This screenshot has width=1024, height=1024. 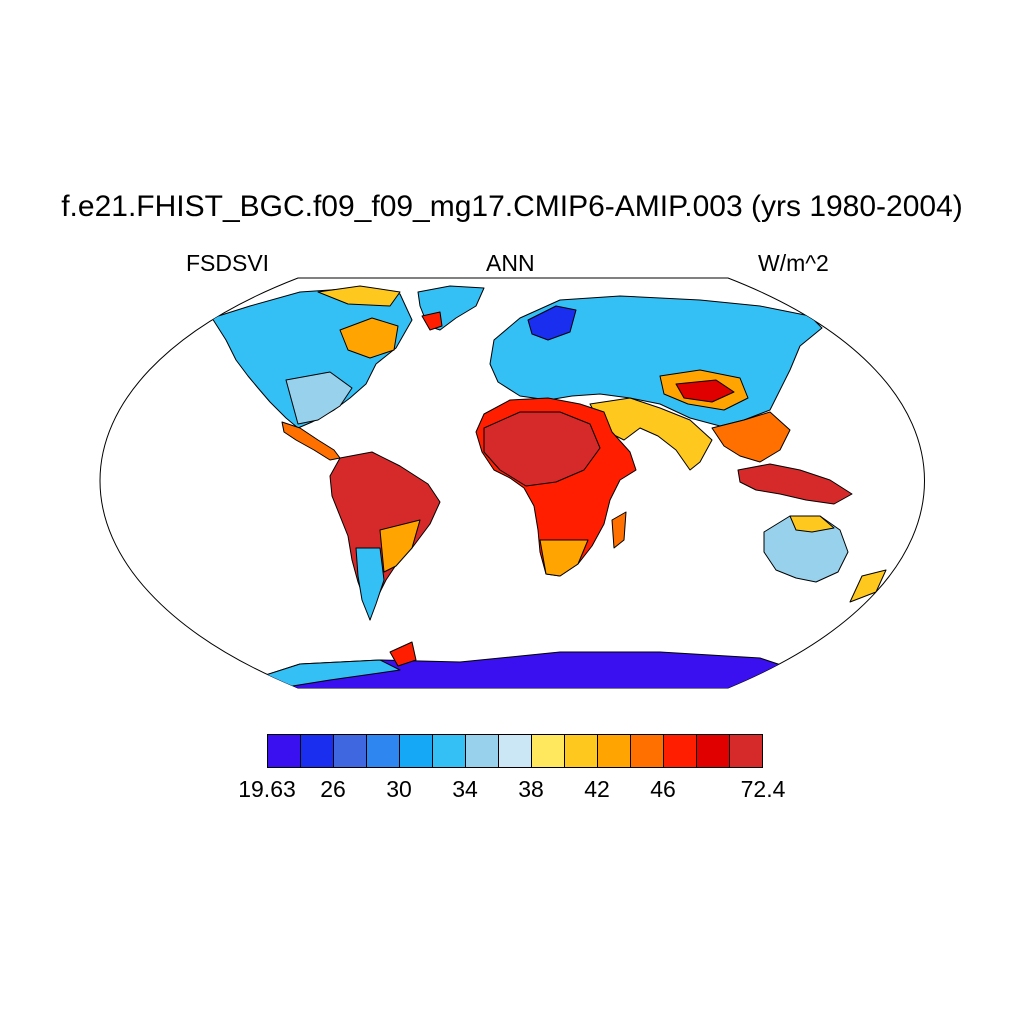 I want to click on colorbar, so click(x=515, y=751).